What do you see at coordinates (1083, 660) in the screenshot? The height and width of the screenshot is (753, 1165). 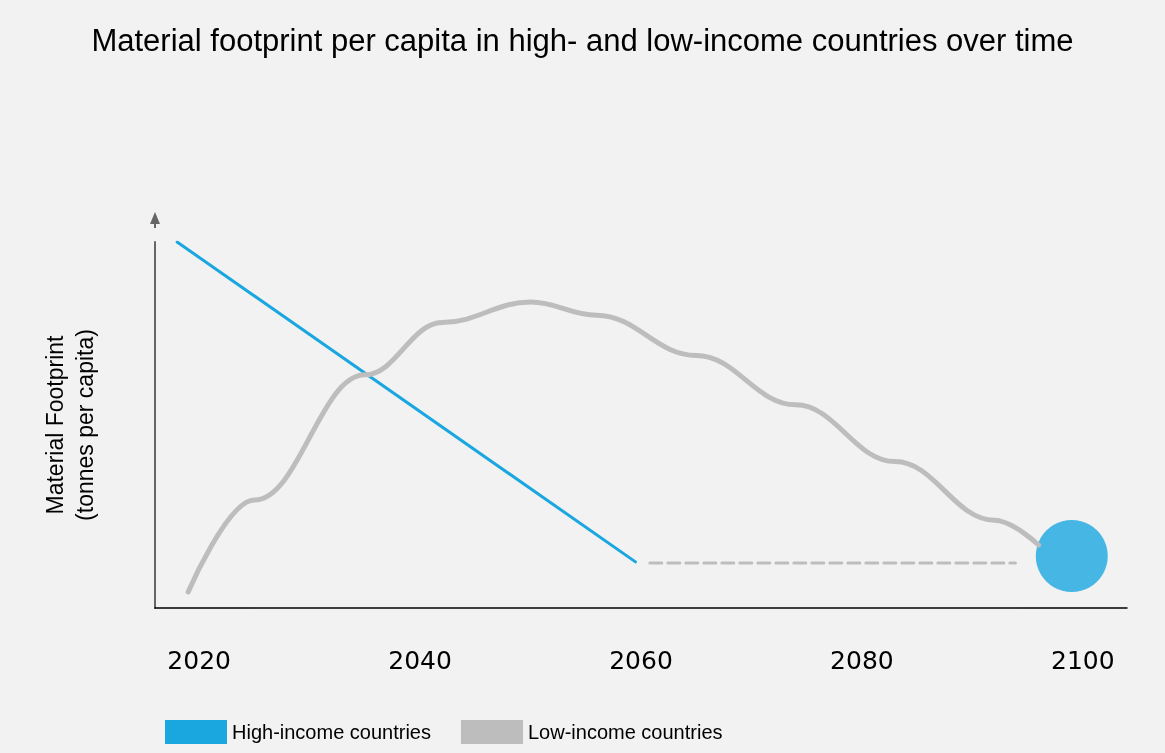 I see `x-tick-label: 2100` at bounding box center [1083, 660].